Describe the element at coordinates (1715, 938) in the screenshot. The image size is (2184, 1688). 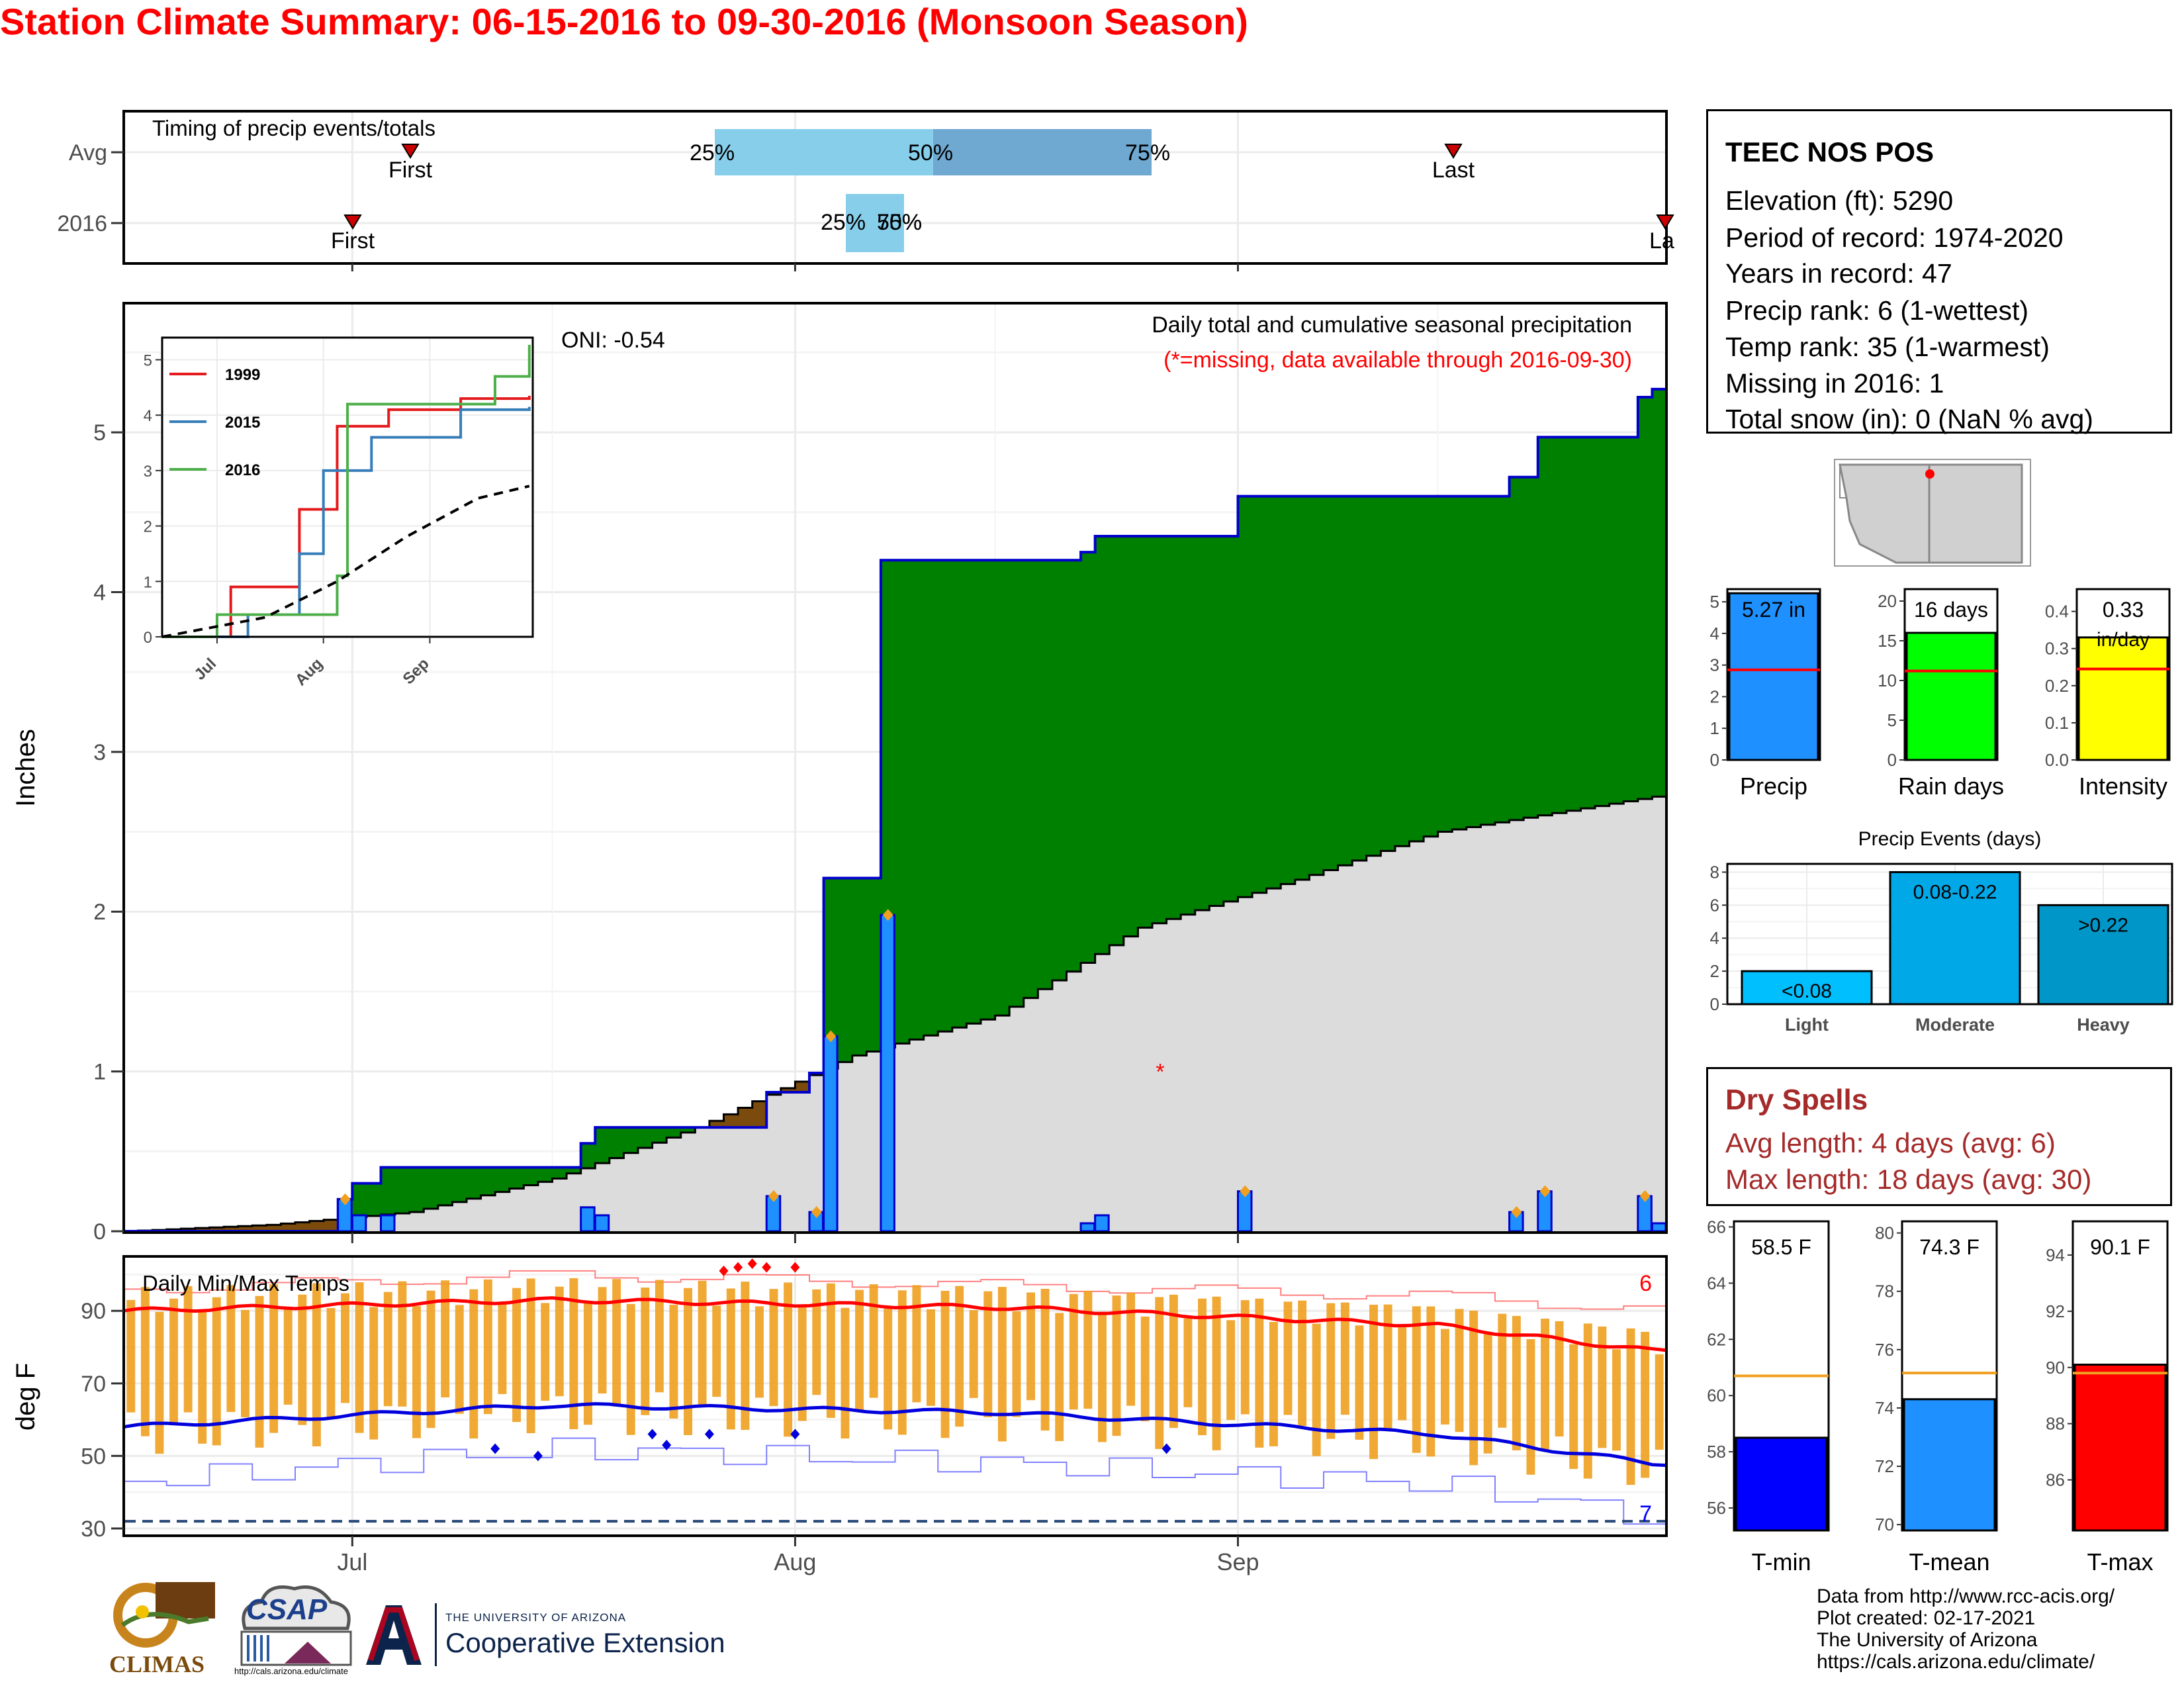
I see `events-y-tick-label: 4` at that location.